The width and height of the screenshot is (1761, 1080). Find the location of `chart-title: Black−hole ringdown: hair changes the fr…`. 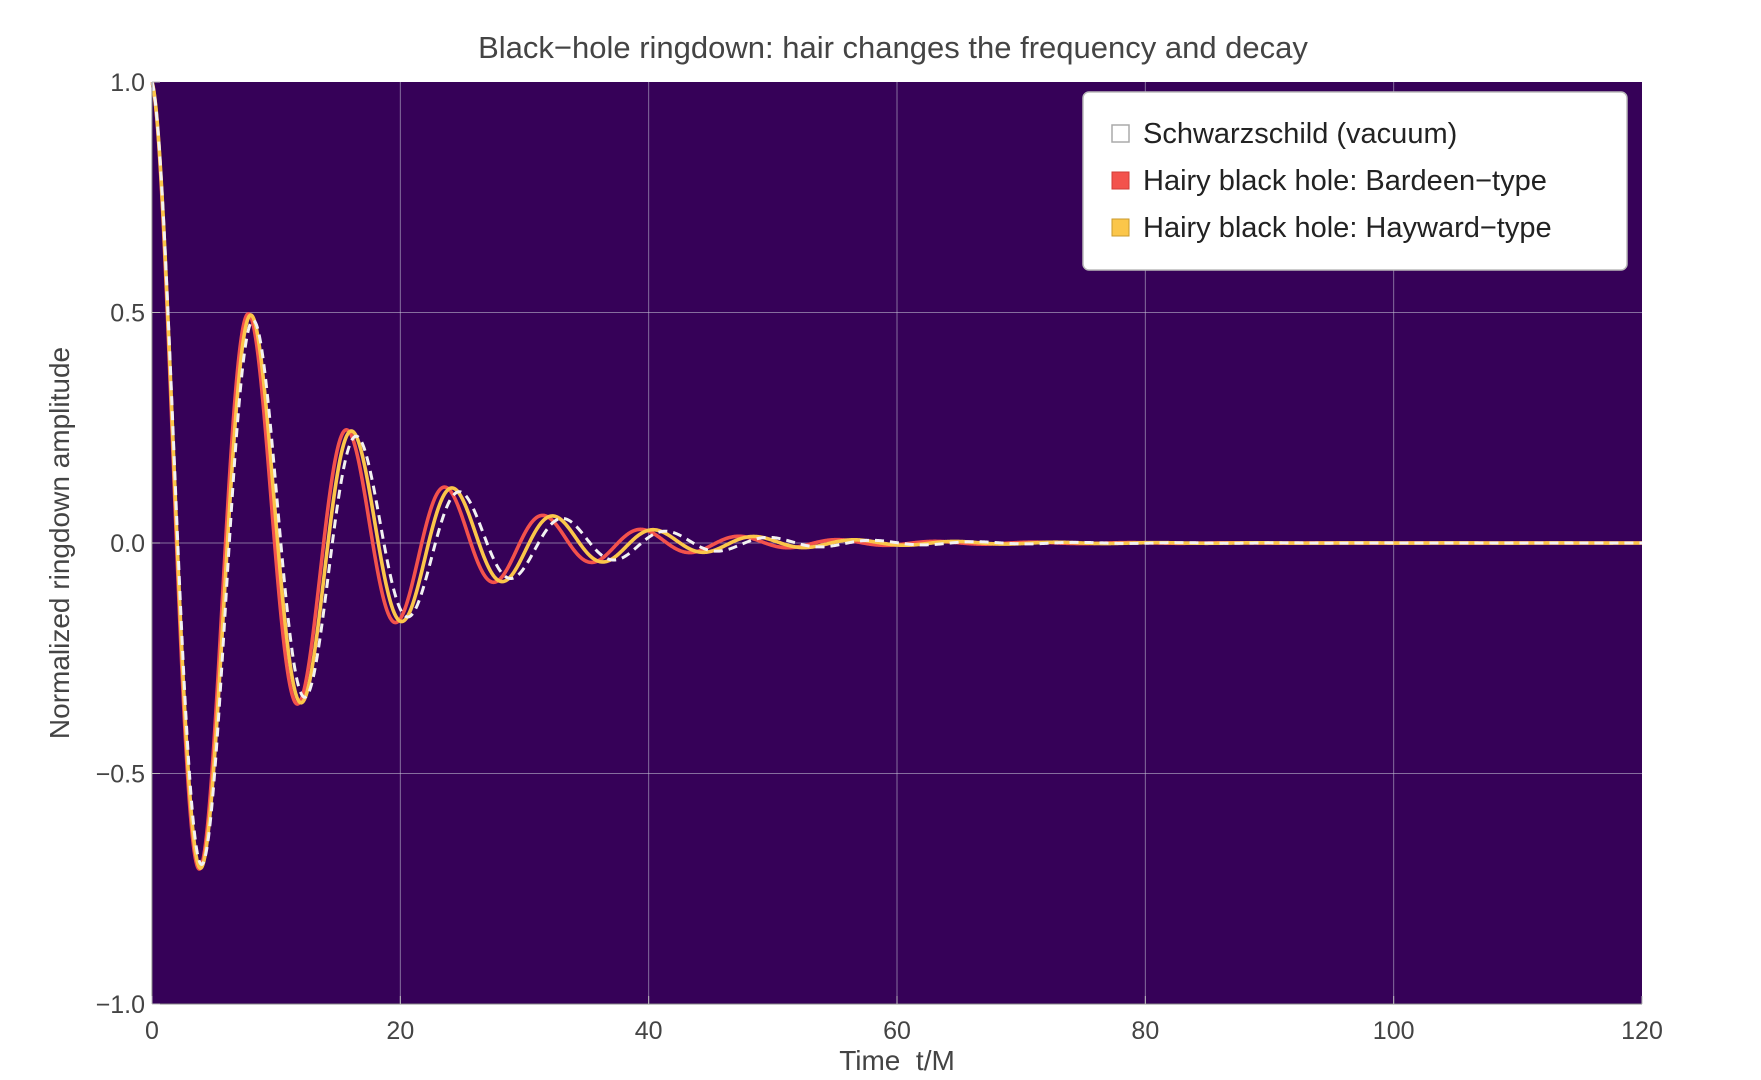

chart-title: Black−hole ringdown: hair changes the fr… is located at coordinates (893, 47).